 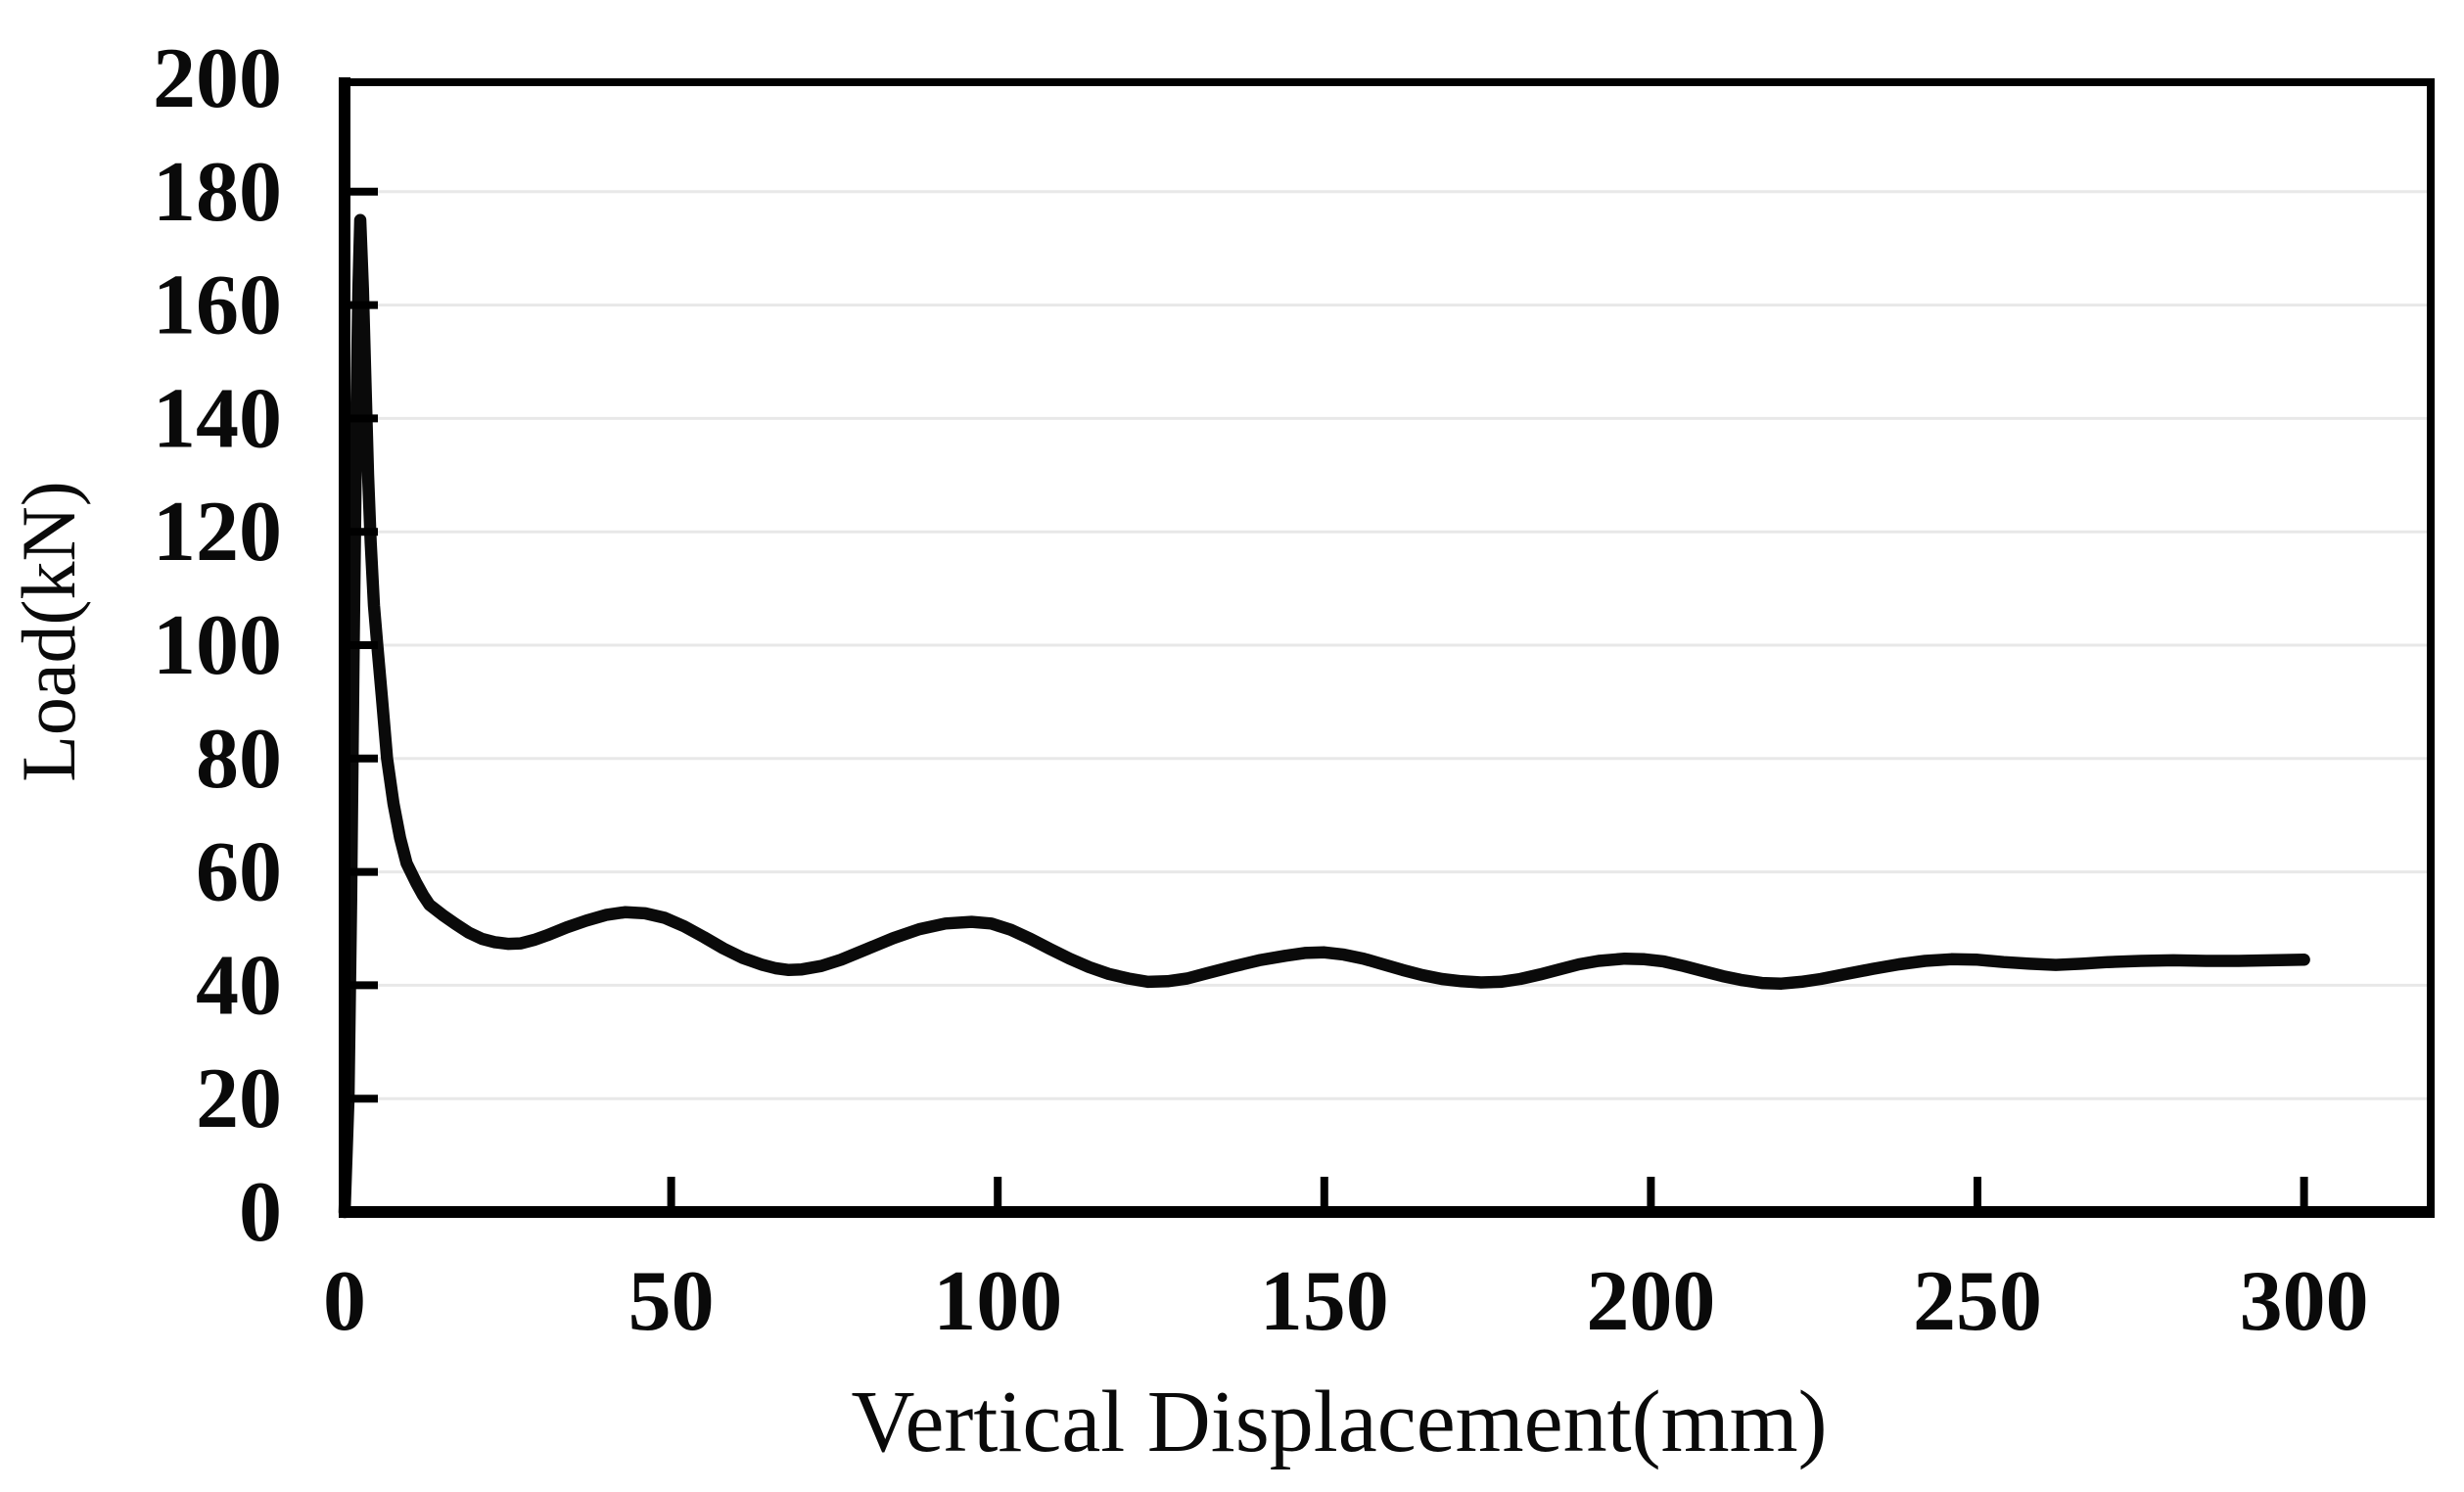 I want to click on x-tick-label-250: 250, so click(x=1977, y=1301).